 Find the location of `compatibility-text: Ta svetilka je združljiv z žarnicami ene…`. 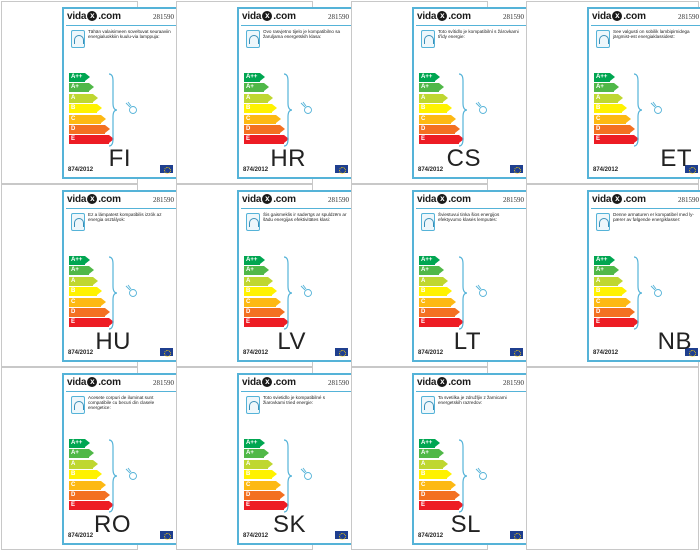

compatibility-text: Ta svetilka je združljiv z žarnicami ene… is located at coordinates (472, 400).